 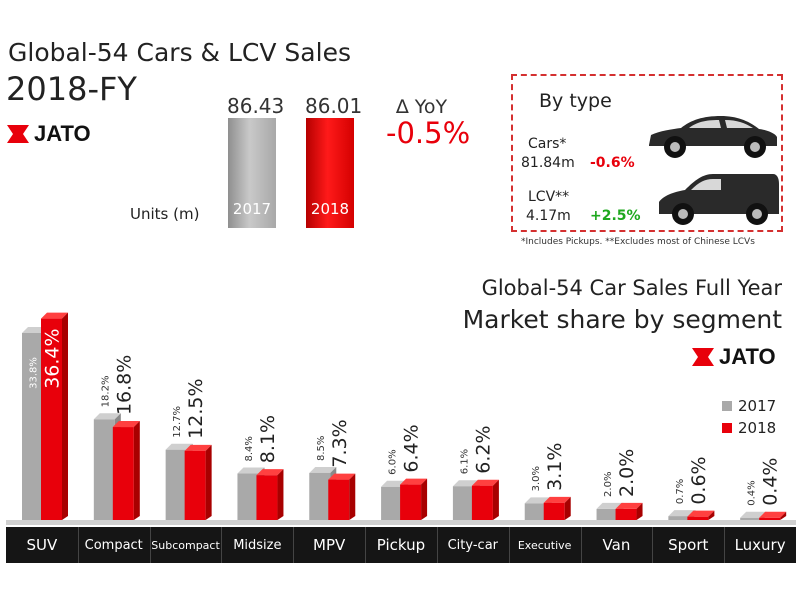 I want to click on van-icon, so click(x=718, y=200).